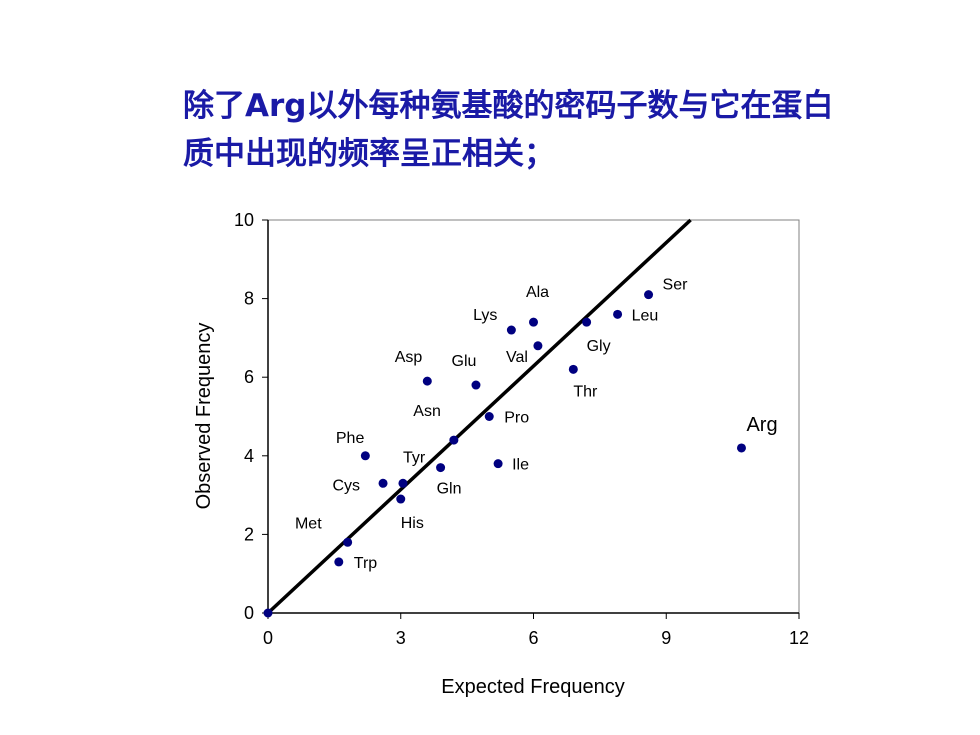  I want to click on point-label-met: Met, so click(308, 523).